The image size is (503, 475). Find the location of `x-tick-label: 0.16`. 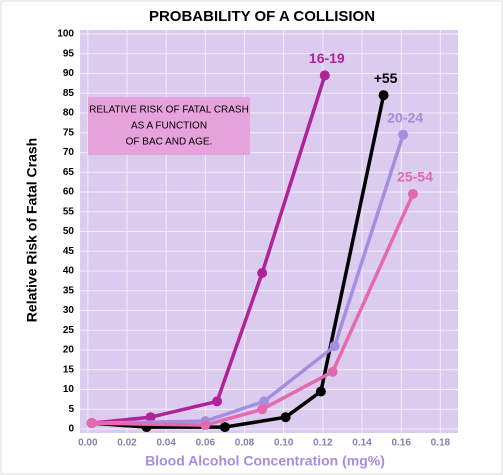

x-tick-label: 0.16 is located at coordinates (401, 443).